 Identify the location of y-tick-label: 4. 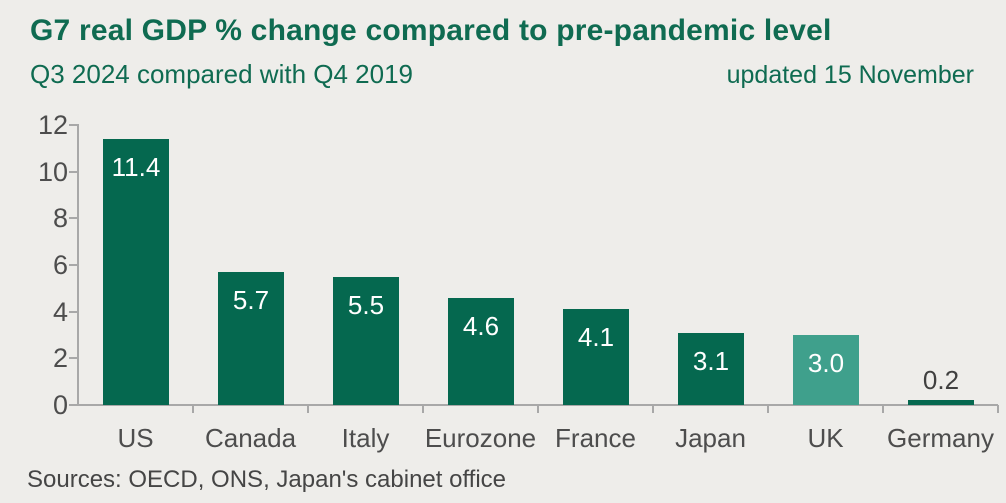
(60, 311).